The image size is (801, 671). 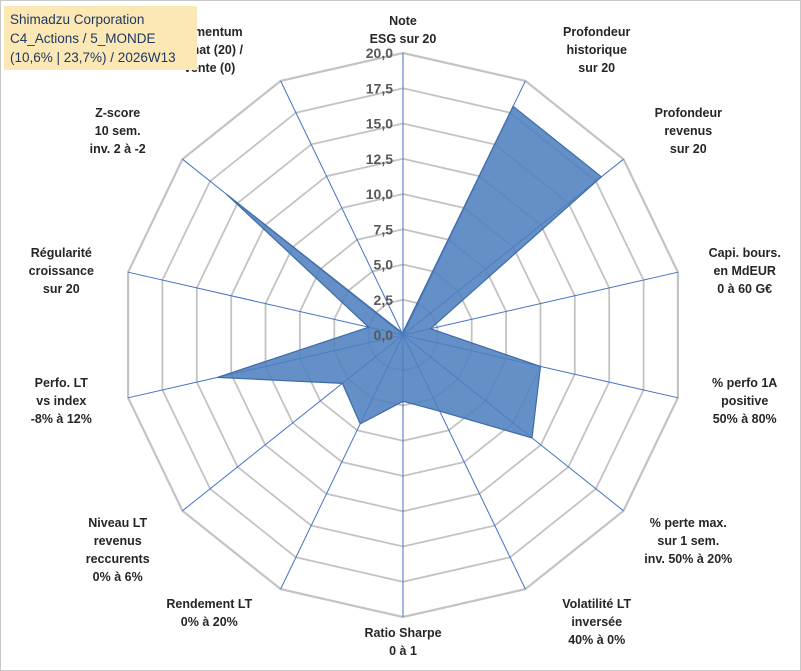 I want to click on tick-label: 12,5, so click(x=379, y=159).